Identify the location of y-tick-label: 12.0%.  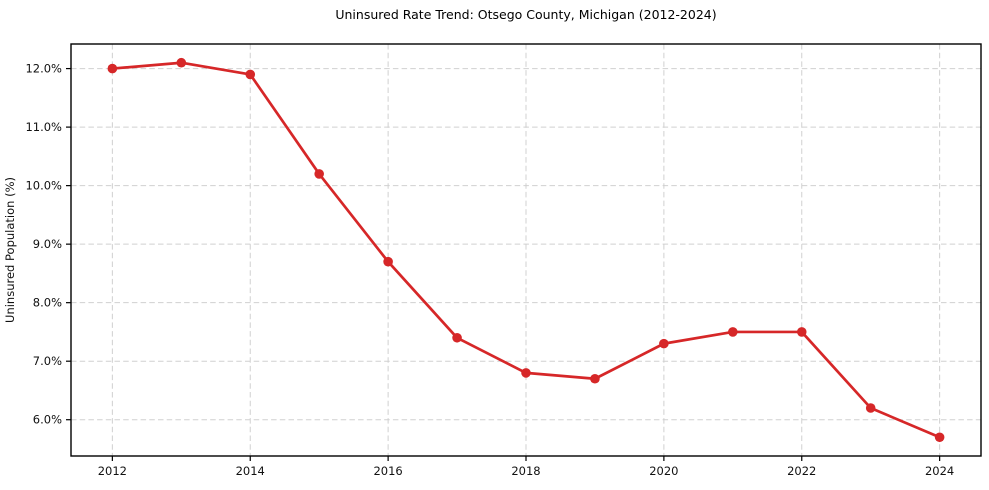
(43, 69).